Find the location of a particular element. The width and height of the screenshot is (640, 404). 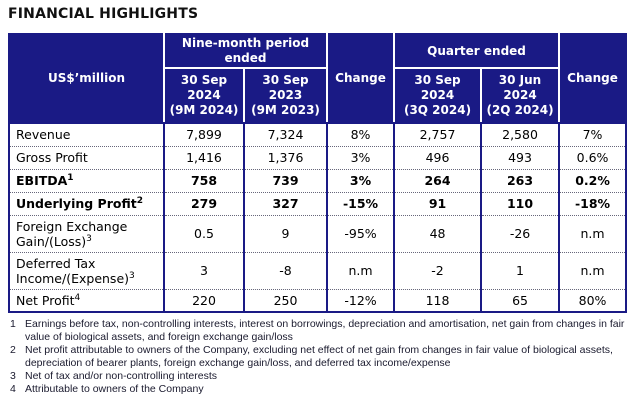

table-cell: 493 is located at coordinates (520, 157).